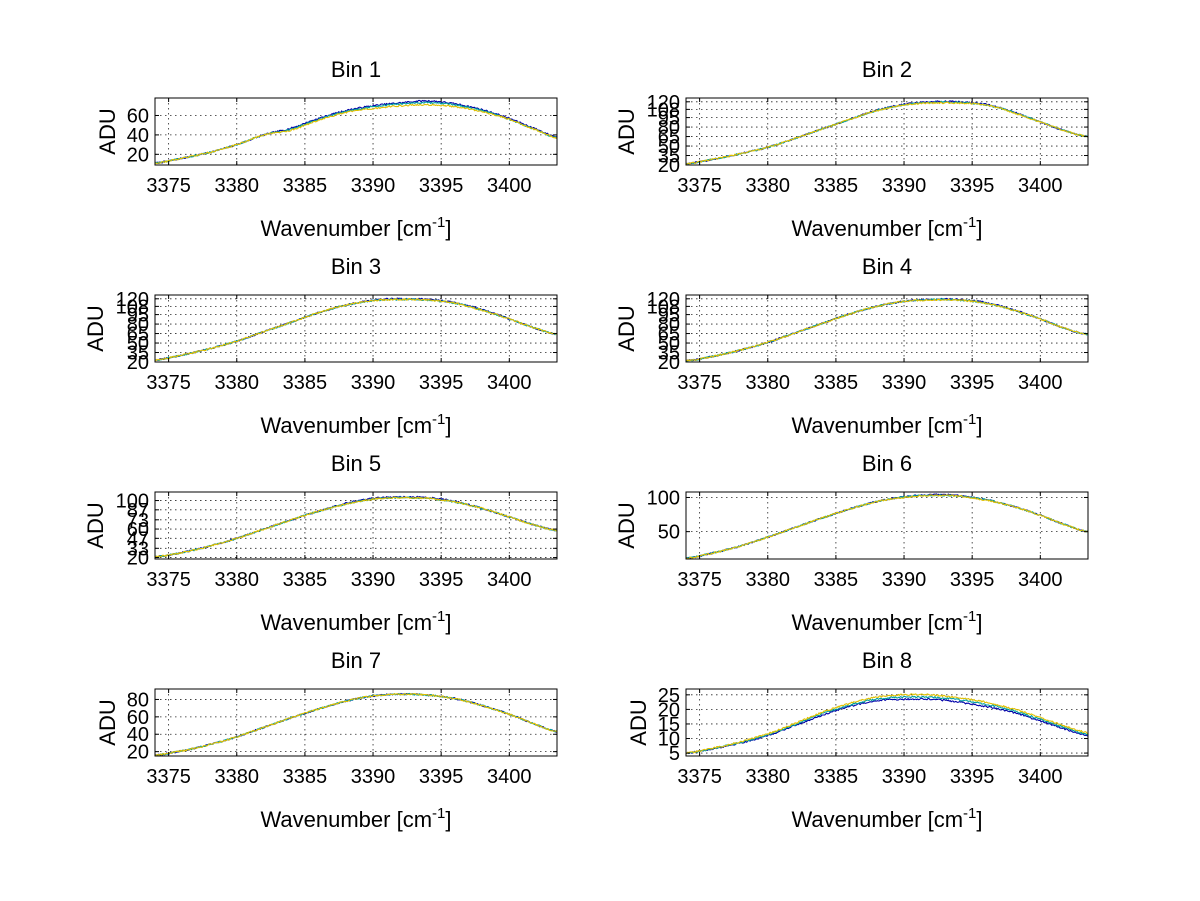 Image resolution: width=1200 pixels, height=901 pixels. What do you see at coordinates (669, 696) in the screenshot?
I see `y-tick-label: 25` at bounding box center [669, 696].